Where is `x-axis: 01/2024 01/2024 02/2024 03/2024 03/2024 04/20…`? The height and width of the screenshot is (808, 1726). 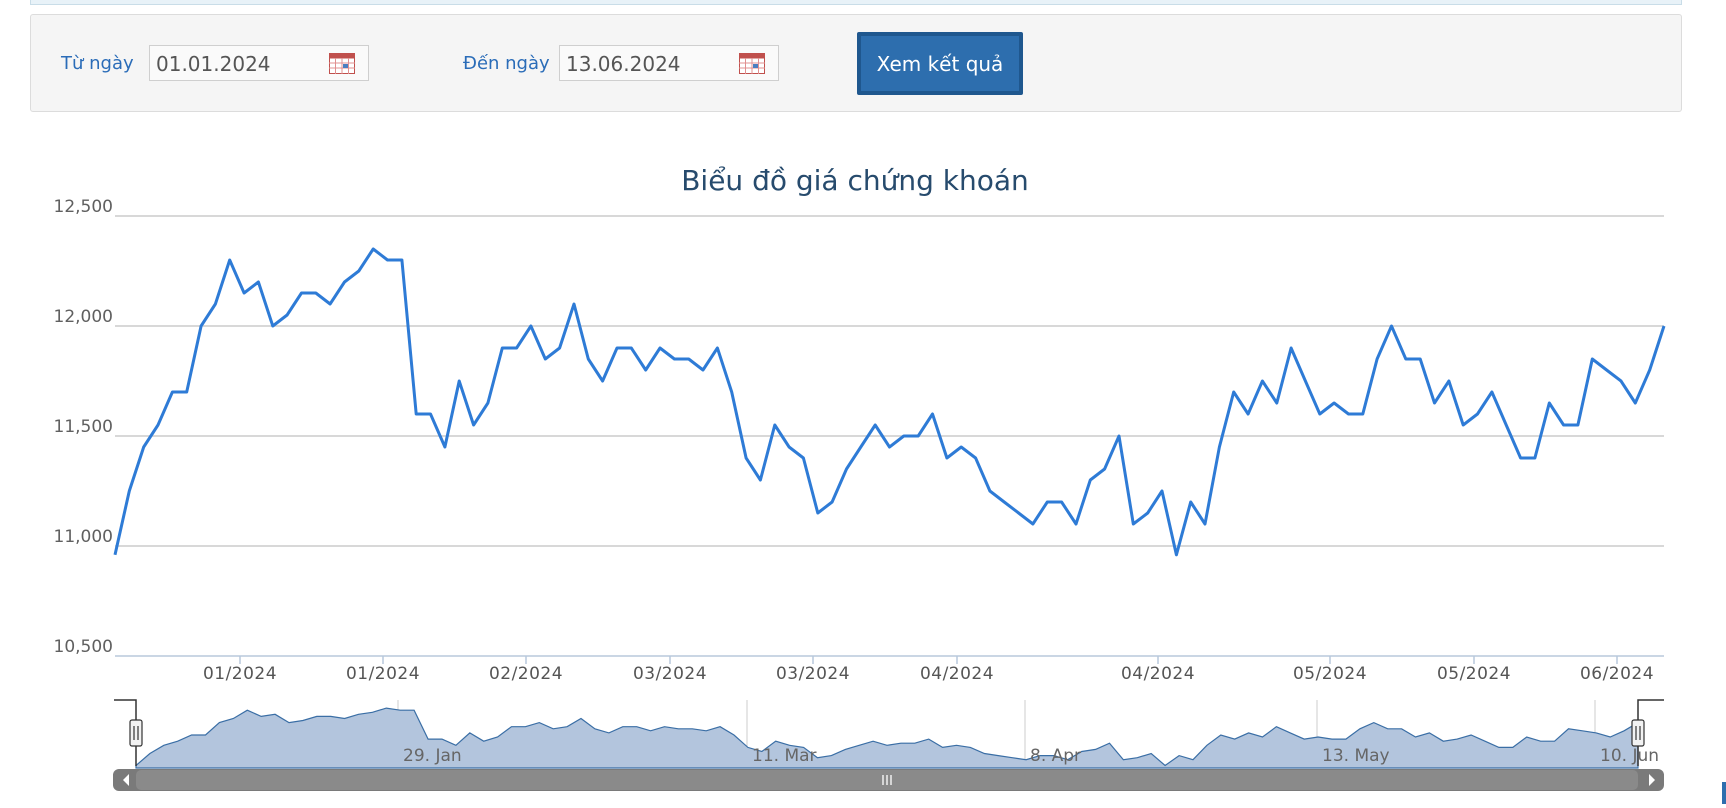
x-axis: 01/2024 01/2024 02/2024 03/2024 03/2024 04/20… is located at coordinates (928, 670).